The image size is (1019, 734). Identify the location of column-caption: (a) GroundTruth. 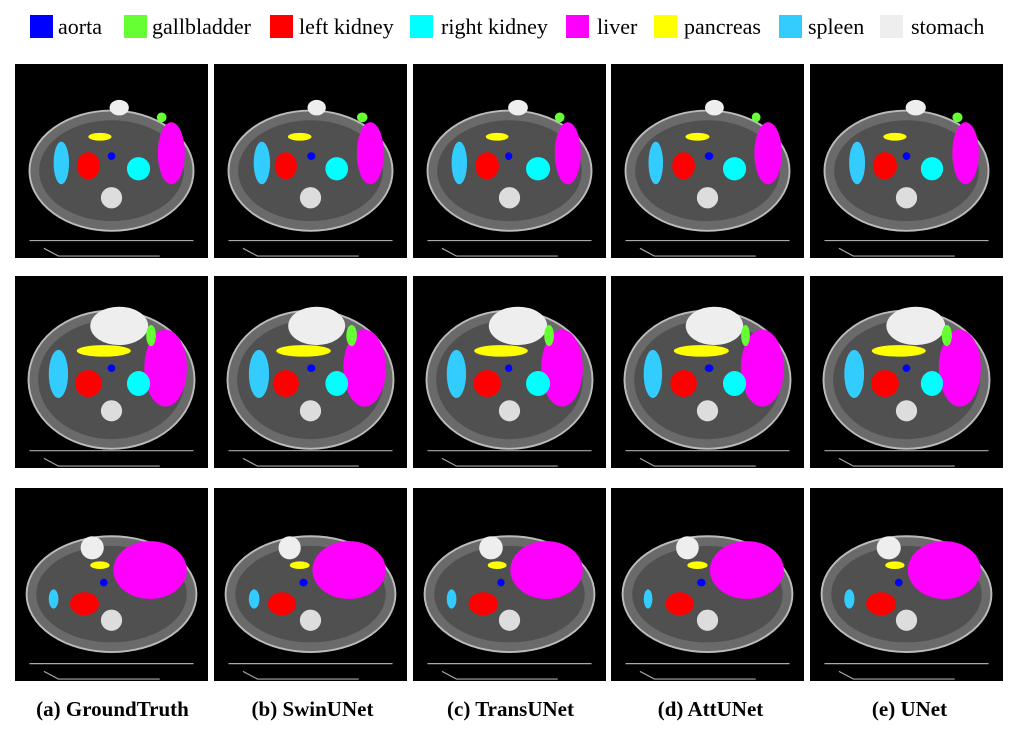
(112, 709).